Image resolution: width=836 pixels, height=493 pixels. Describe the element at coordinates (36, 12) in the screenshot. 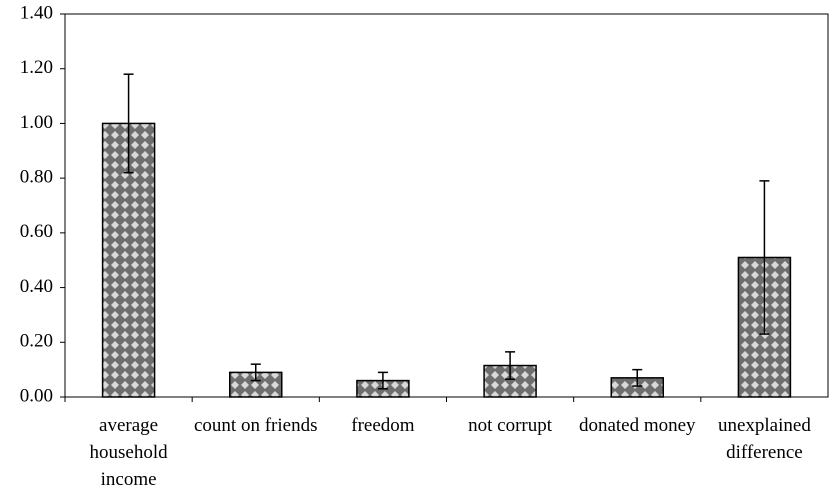

I see `y-tick-label: 1.40` at that location.